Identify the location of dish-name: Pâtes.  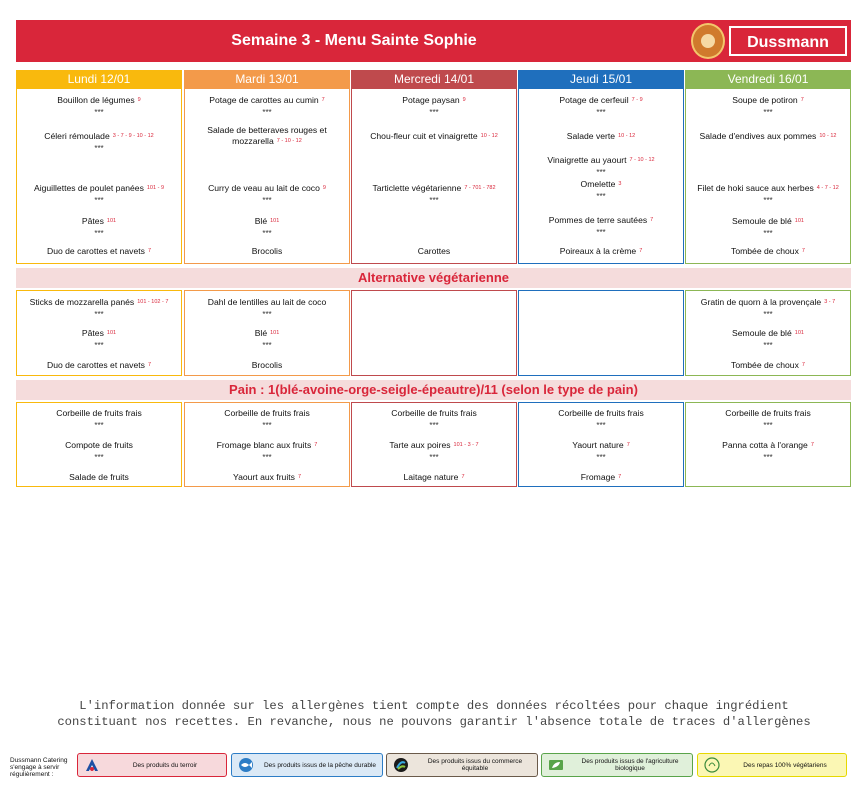
(92, 333).